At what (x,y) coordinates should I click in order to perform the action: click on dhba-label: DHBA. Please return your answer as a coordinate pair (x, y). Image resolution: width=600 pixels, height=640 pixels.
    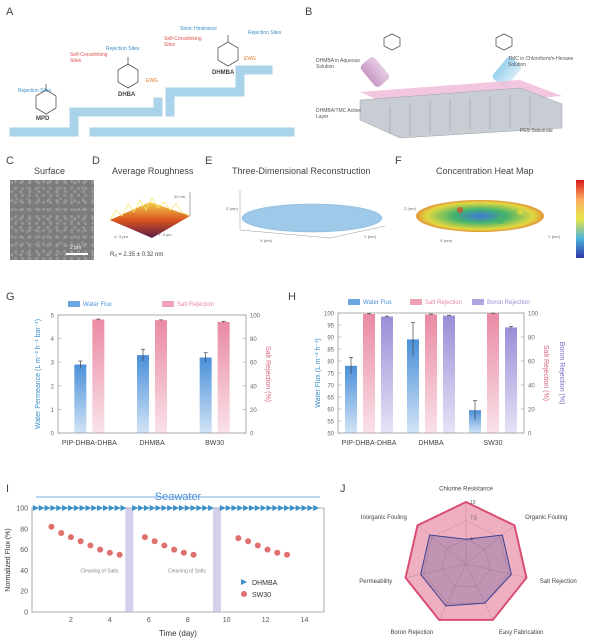
    Looking at the image, I should click on (127, 95).